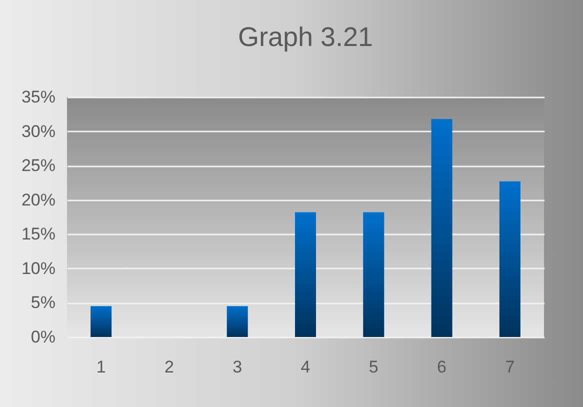 This screenshot has width=583, height=407. What do you see at coordinates (38, 234) in the screenshot?
I see `y-tick-label: 15%` at bounding box center [38, 234].